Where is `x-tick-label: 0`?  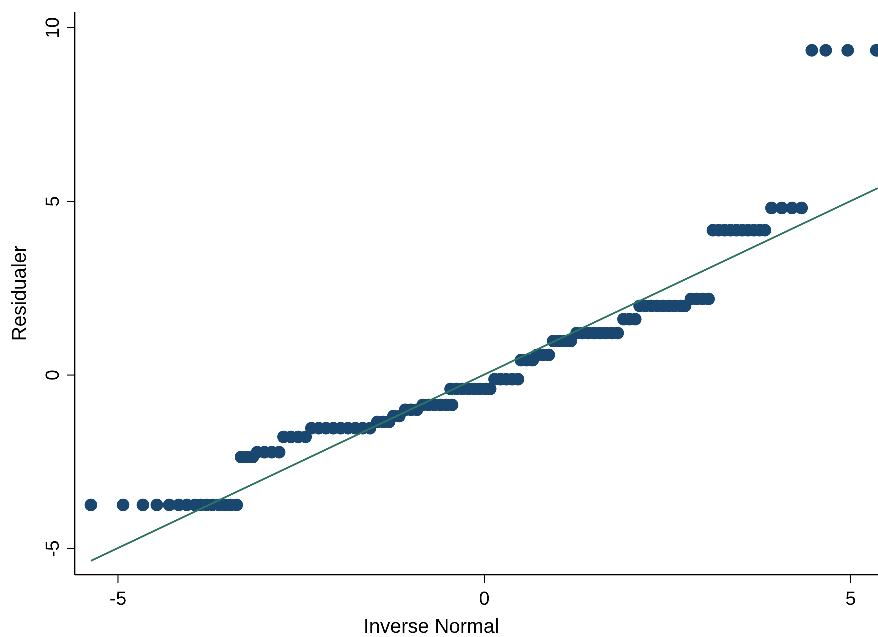 x-tick-label: 0 is located at coordinates (484, 599).